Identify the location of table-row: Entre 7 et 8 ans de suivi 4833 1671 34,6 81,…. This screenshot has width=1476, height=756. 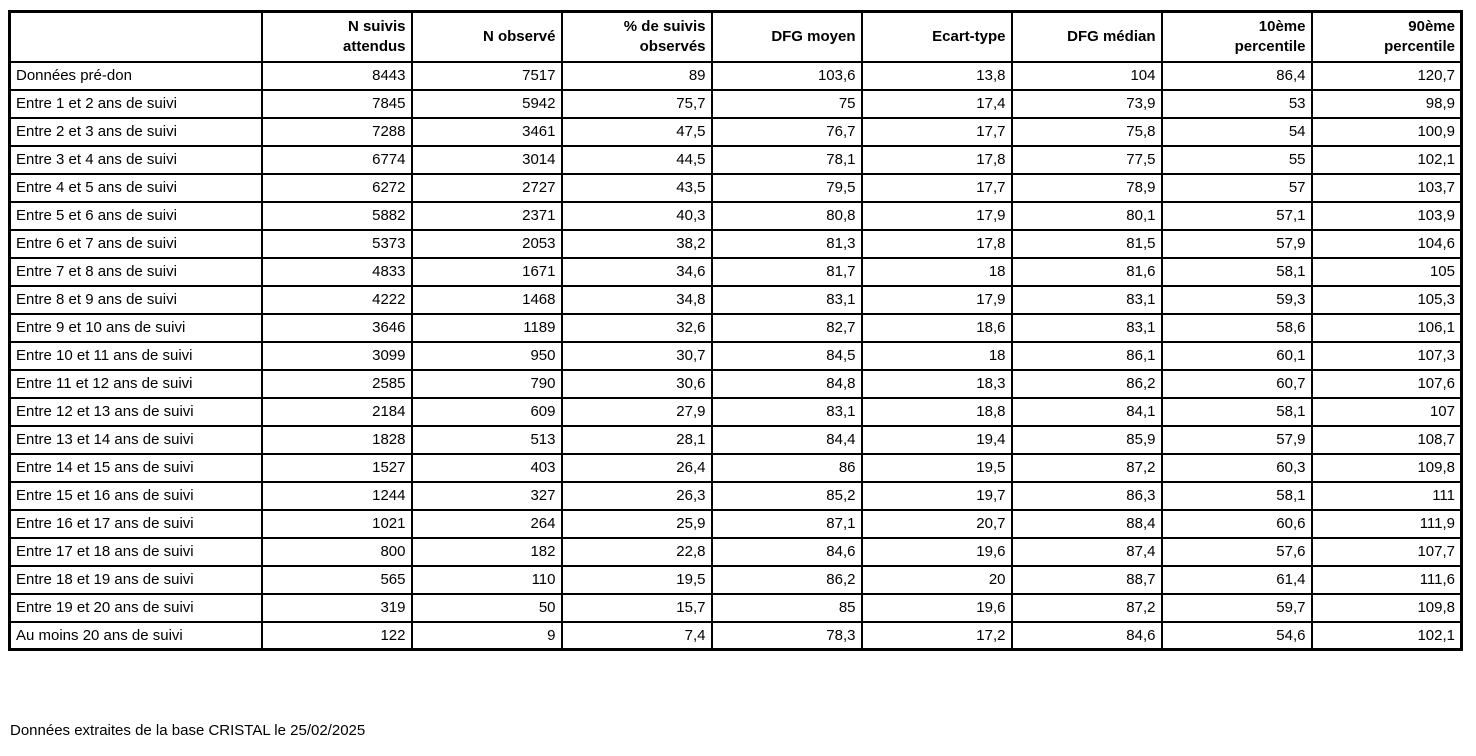
(735, 271).